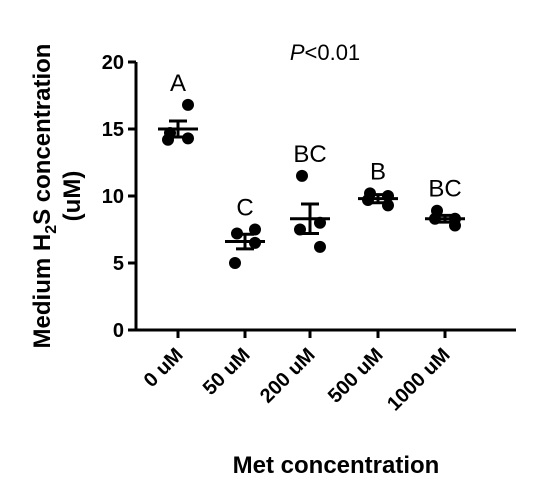 Image resolution: width=550 pixels, height=492 pixels. I want to click on error-bars, so click(311, 185).